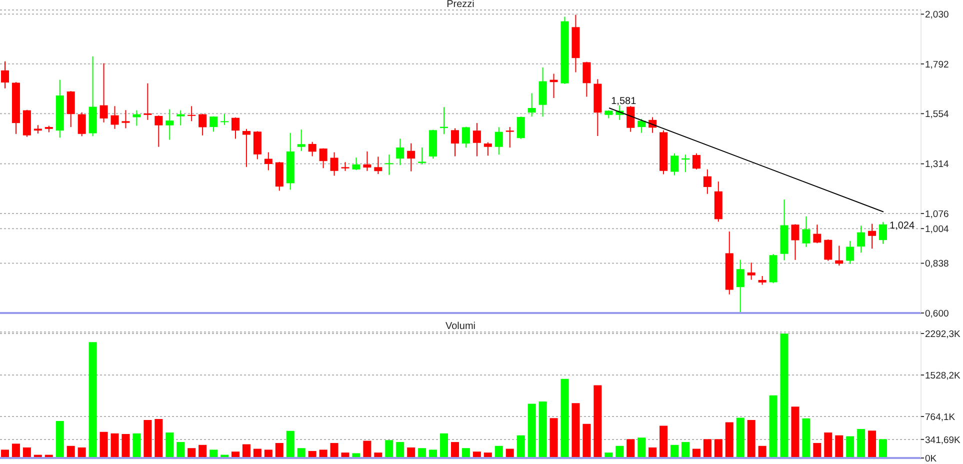 This screenshot has width=963, height=464. I want to click on data-label: 1,581, so click(624, 102).